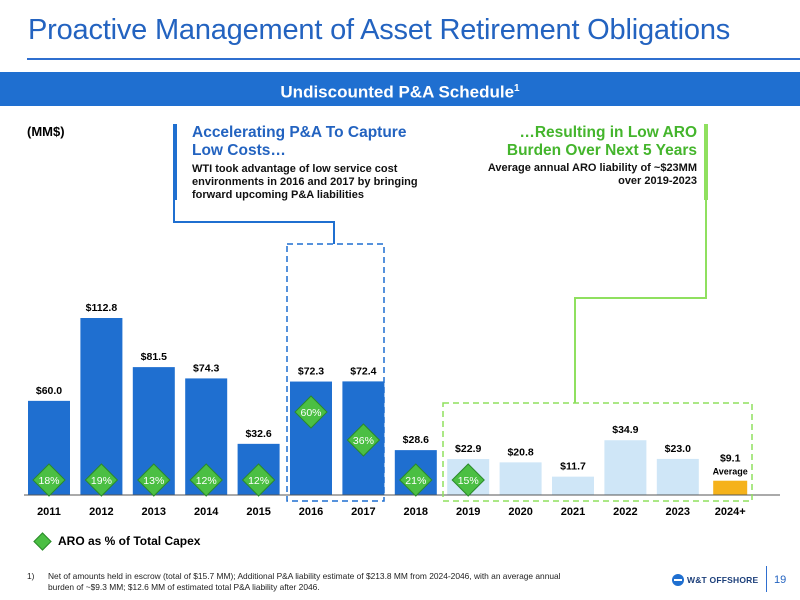 This screenshot has width=800, height=600. I want to click on right-callout-heading-line2: Burden Over Next 5 Years, so click(601, 150).